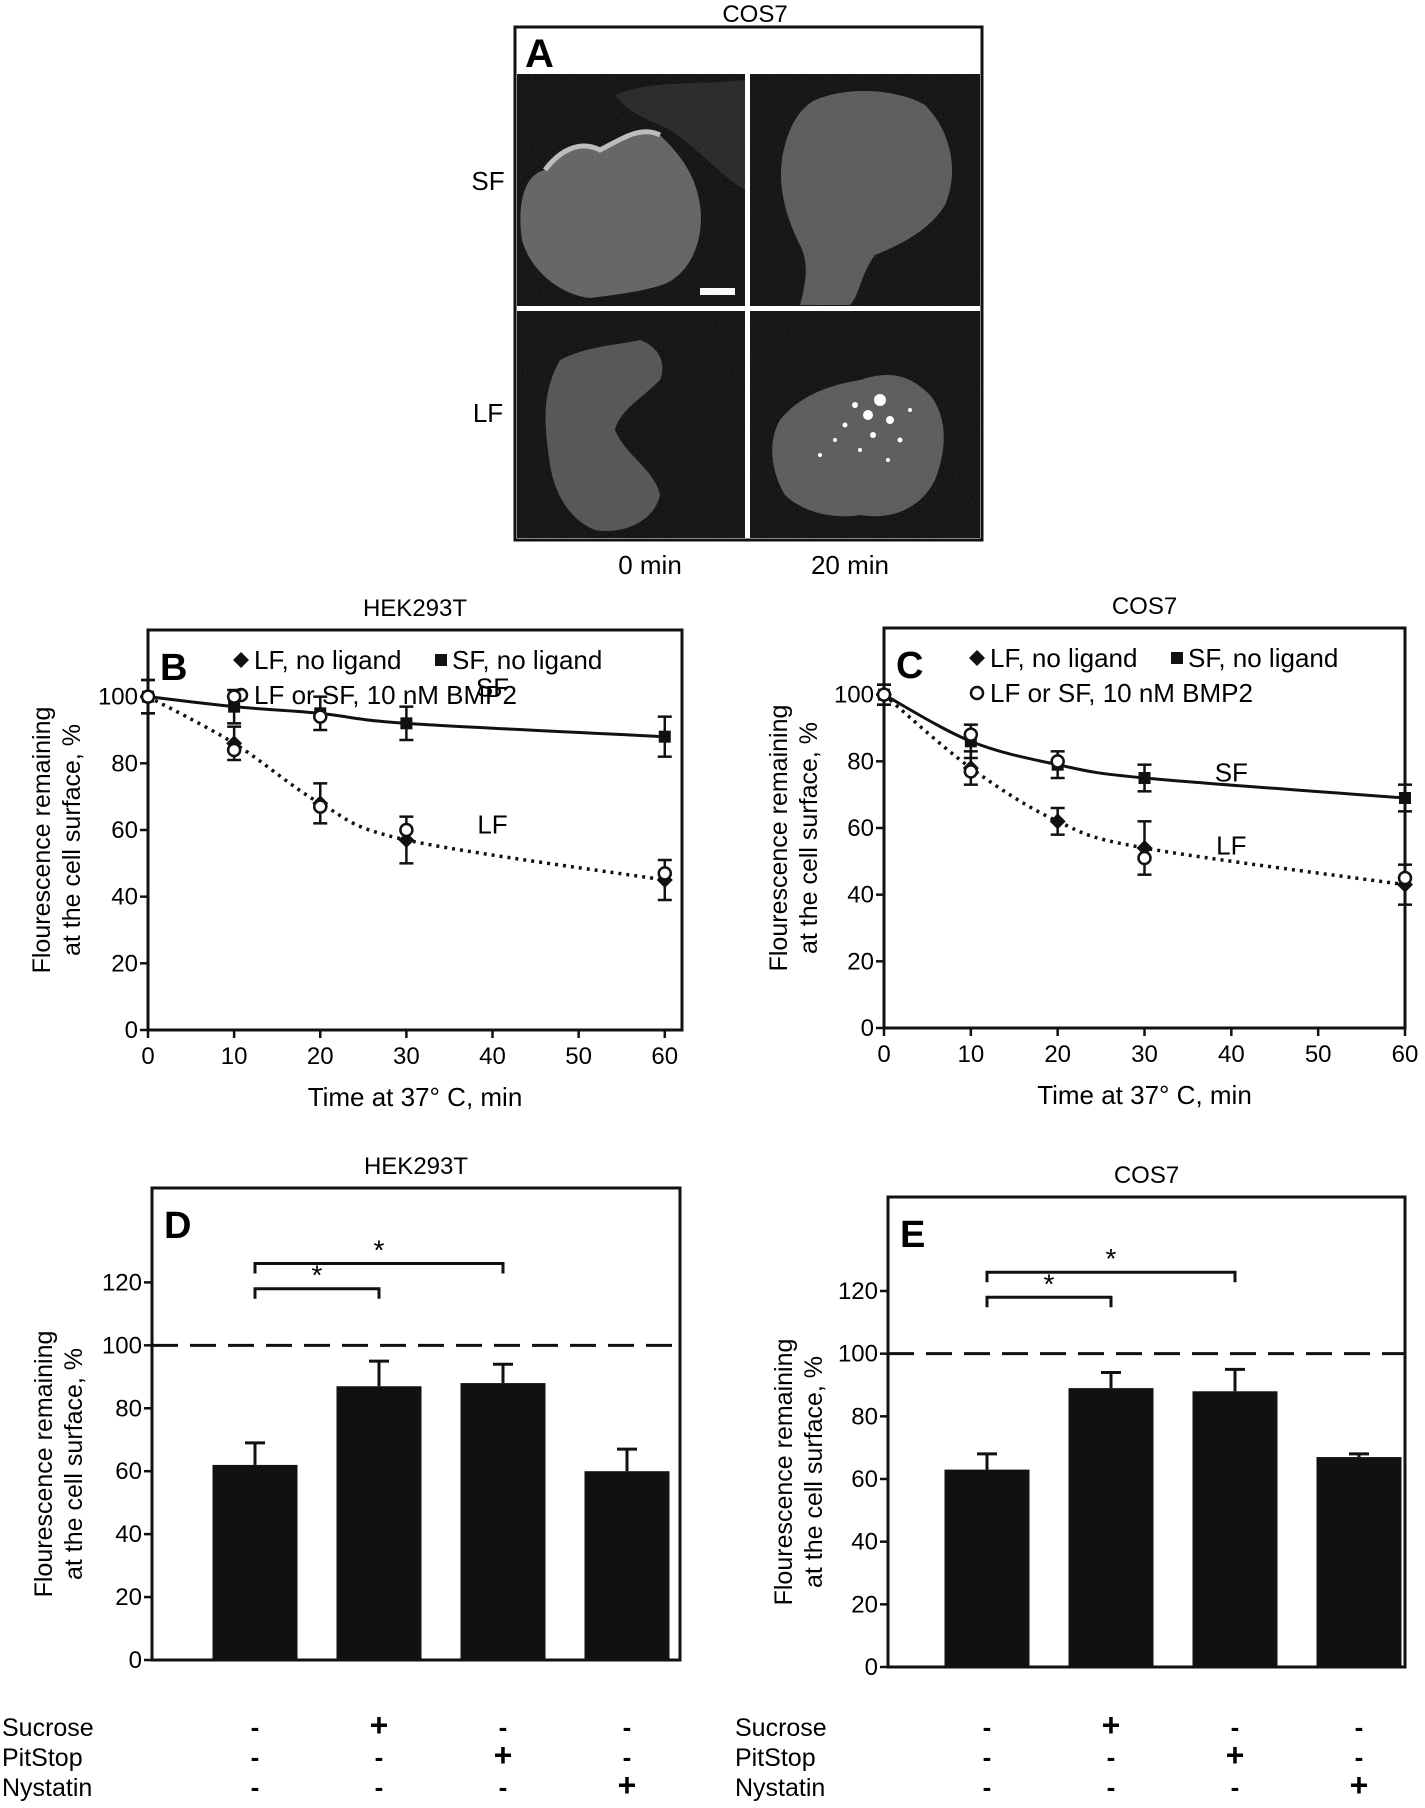  What do you see at coordinates (415, 1097) in the screenshot?
I see `x-axis-label: Time at 37° C, min` at bounding box center [415, 1097].